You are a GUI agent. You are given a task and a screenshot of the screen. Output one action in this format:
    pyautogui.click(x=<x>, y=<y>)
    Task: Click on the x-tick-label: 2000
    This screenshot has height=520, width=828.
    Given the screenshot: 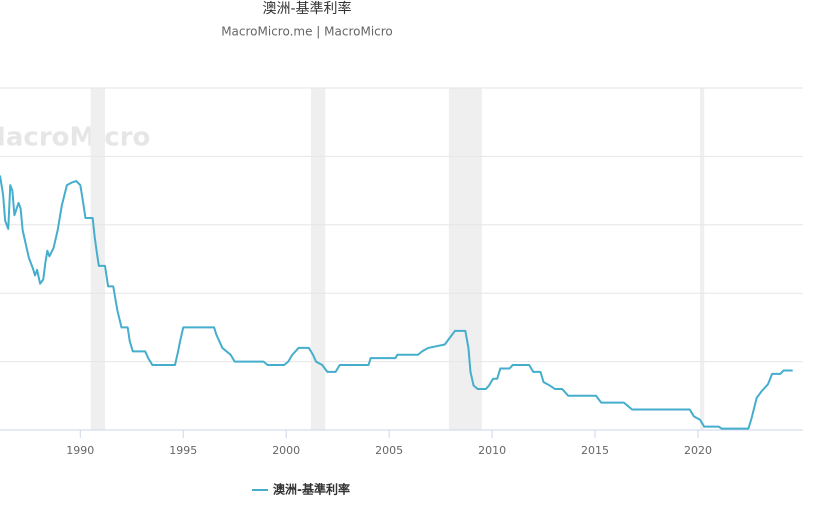 What is the action you would take?
    pyautogui.click(x=286, y=450)
    